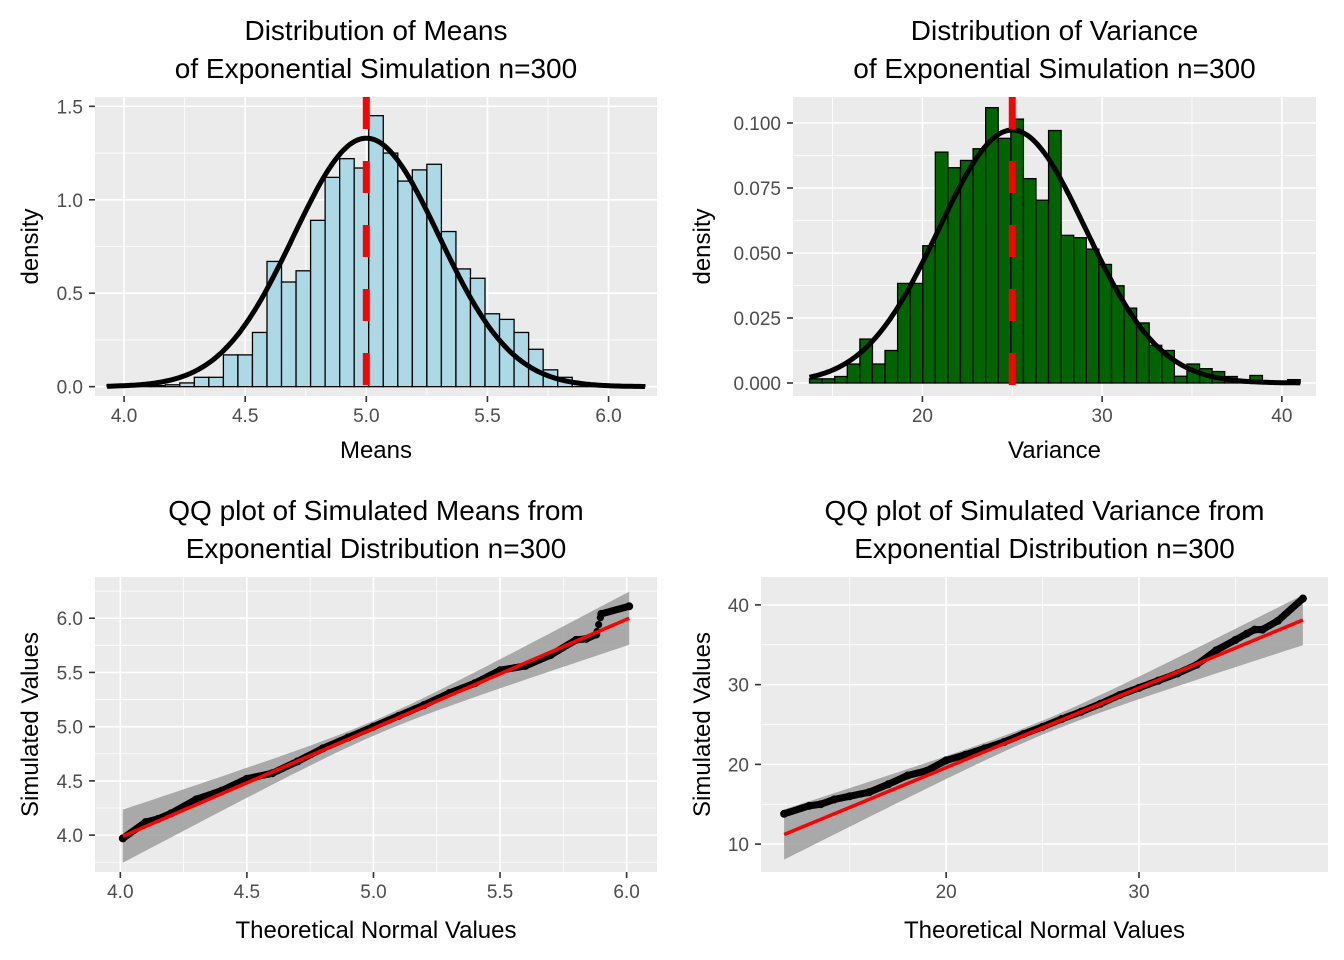 This screenshot has height=960, width=1344. Describe the element at coordinates (500, 892) in the screenshot. I see `x-tick-label: 5.5` at that location.